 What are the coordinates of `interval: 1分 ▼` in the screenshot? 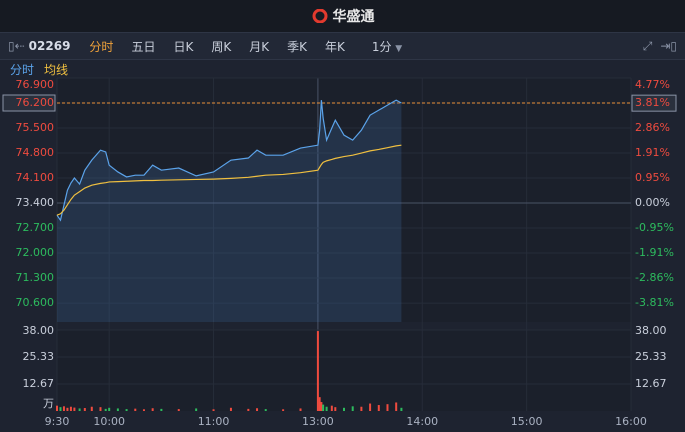 It's located at (387, 46).